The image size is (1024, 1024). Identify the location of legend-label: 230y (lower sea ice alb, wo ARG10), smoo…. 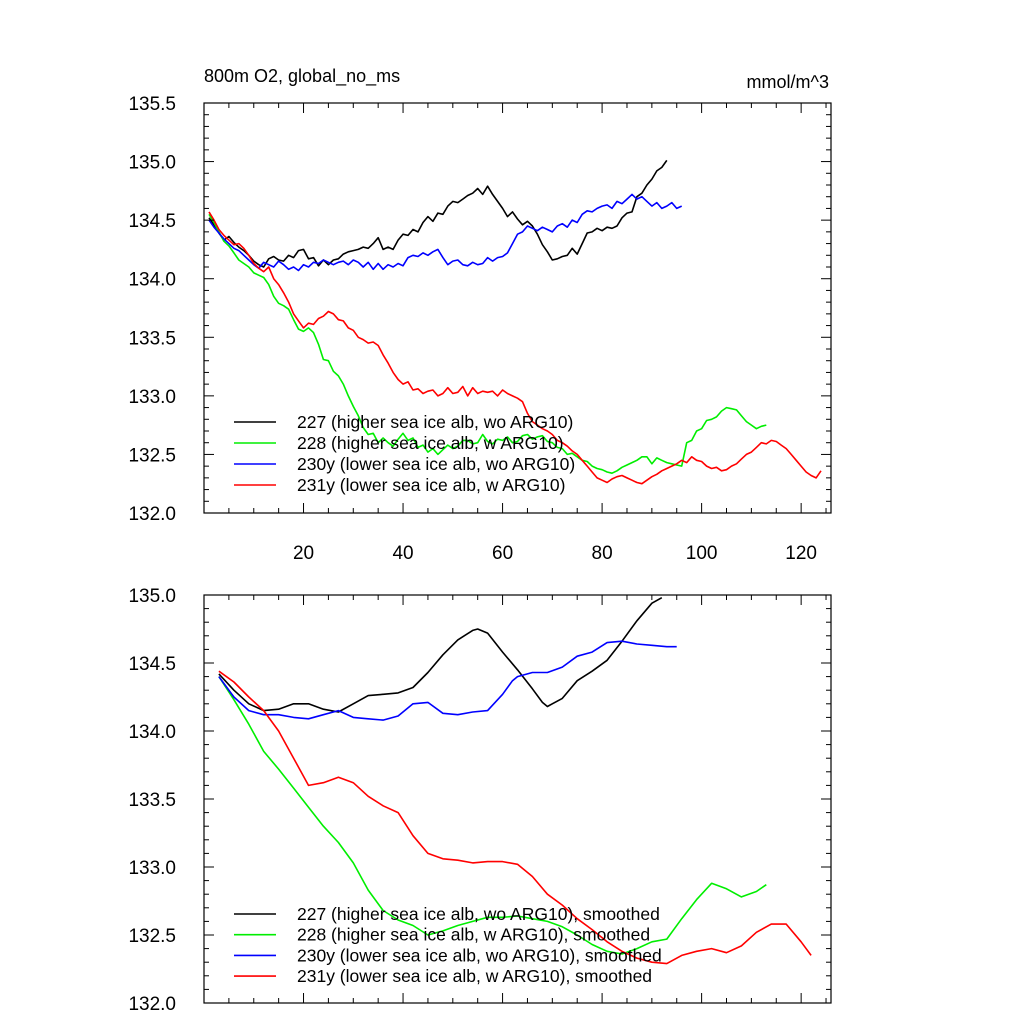
(479, 955).